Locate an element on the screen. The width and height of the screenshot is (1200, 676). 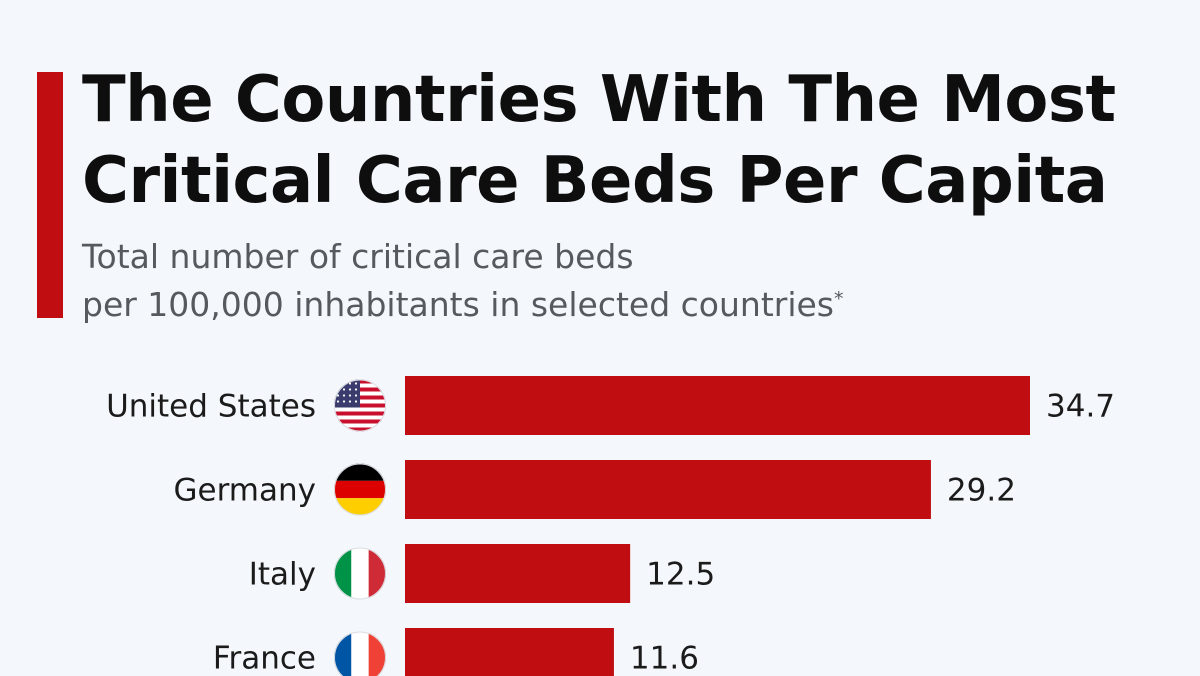
footnote-mark: * is located at coordinates (839, 299).